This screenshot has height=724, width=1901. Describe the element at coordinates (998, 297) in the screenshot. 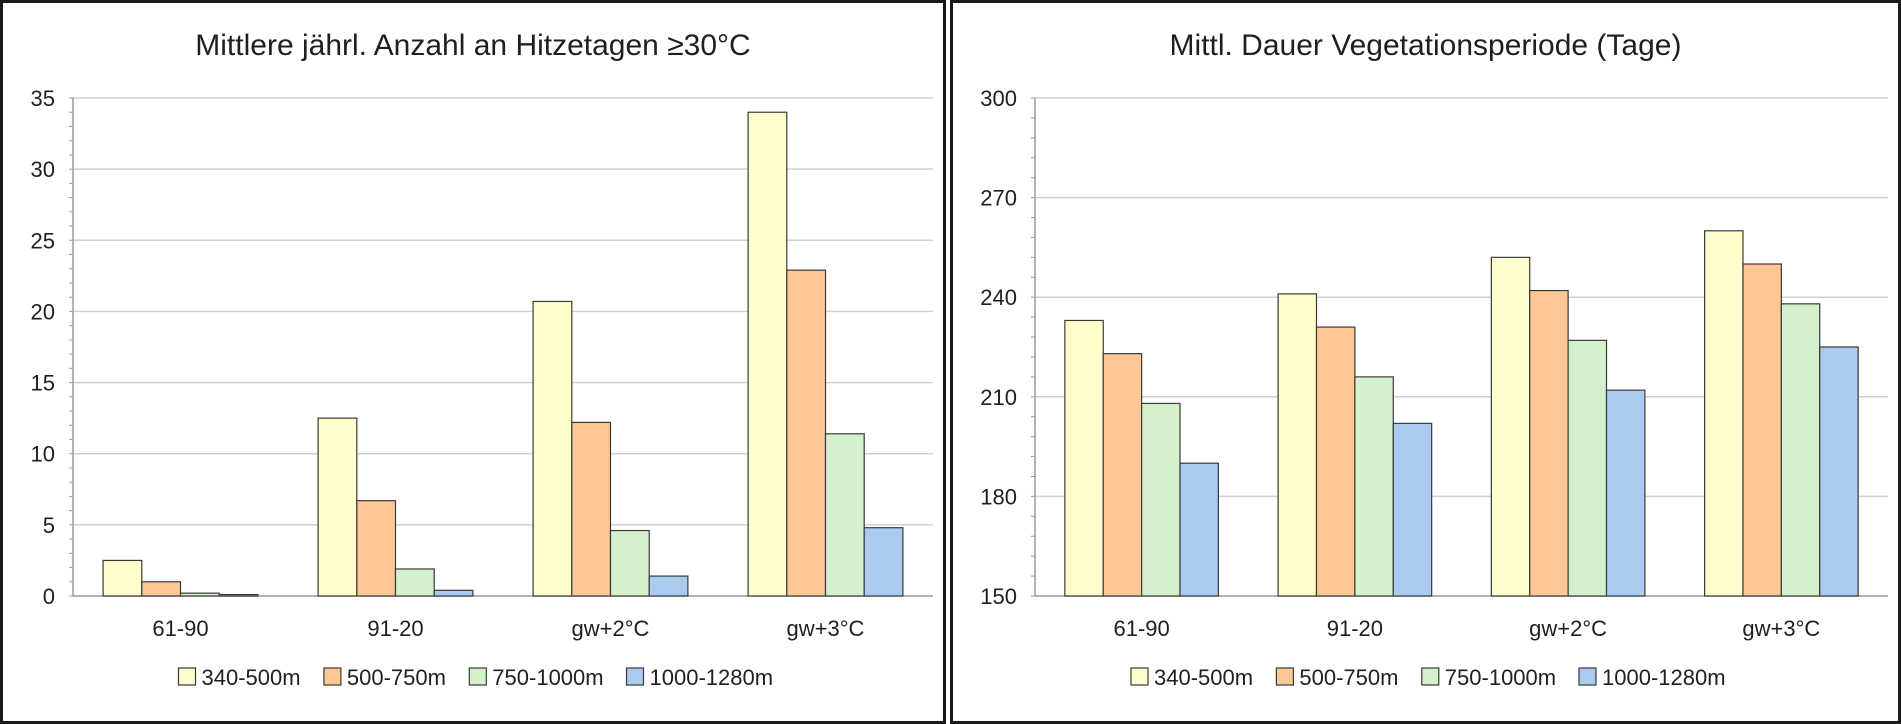

I see `y-tick-label: 240` at that location.